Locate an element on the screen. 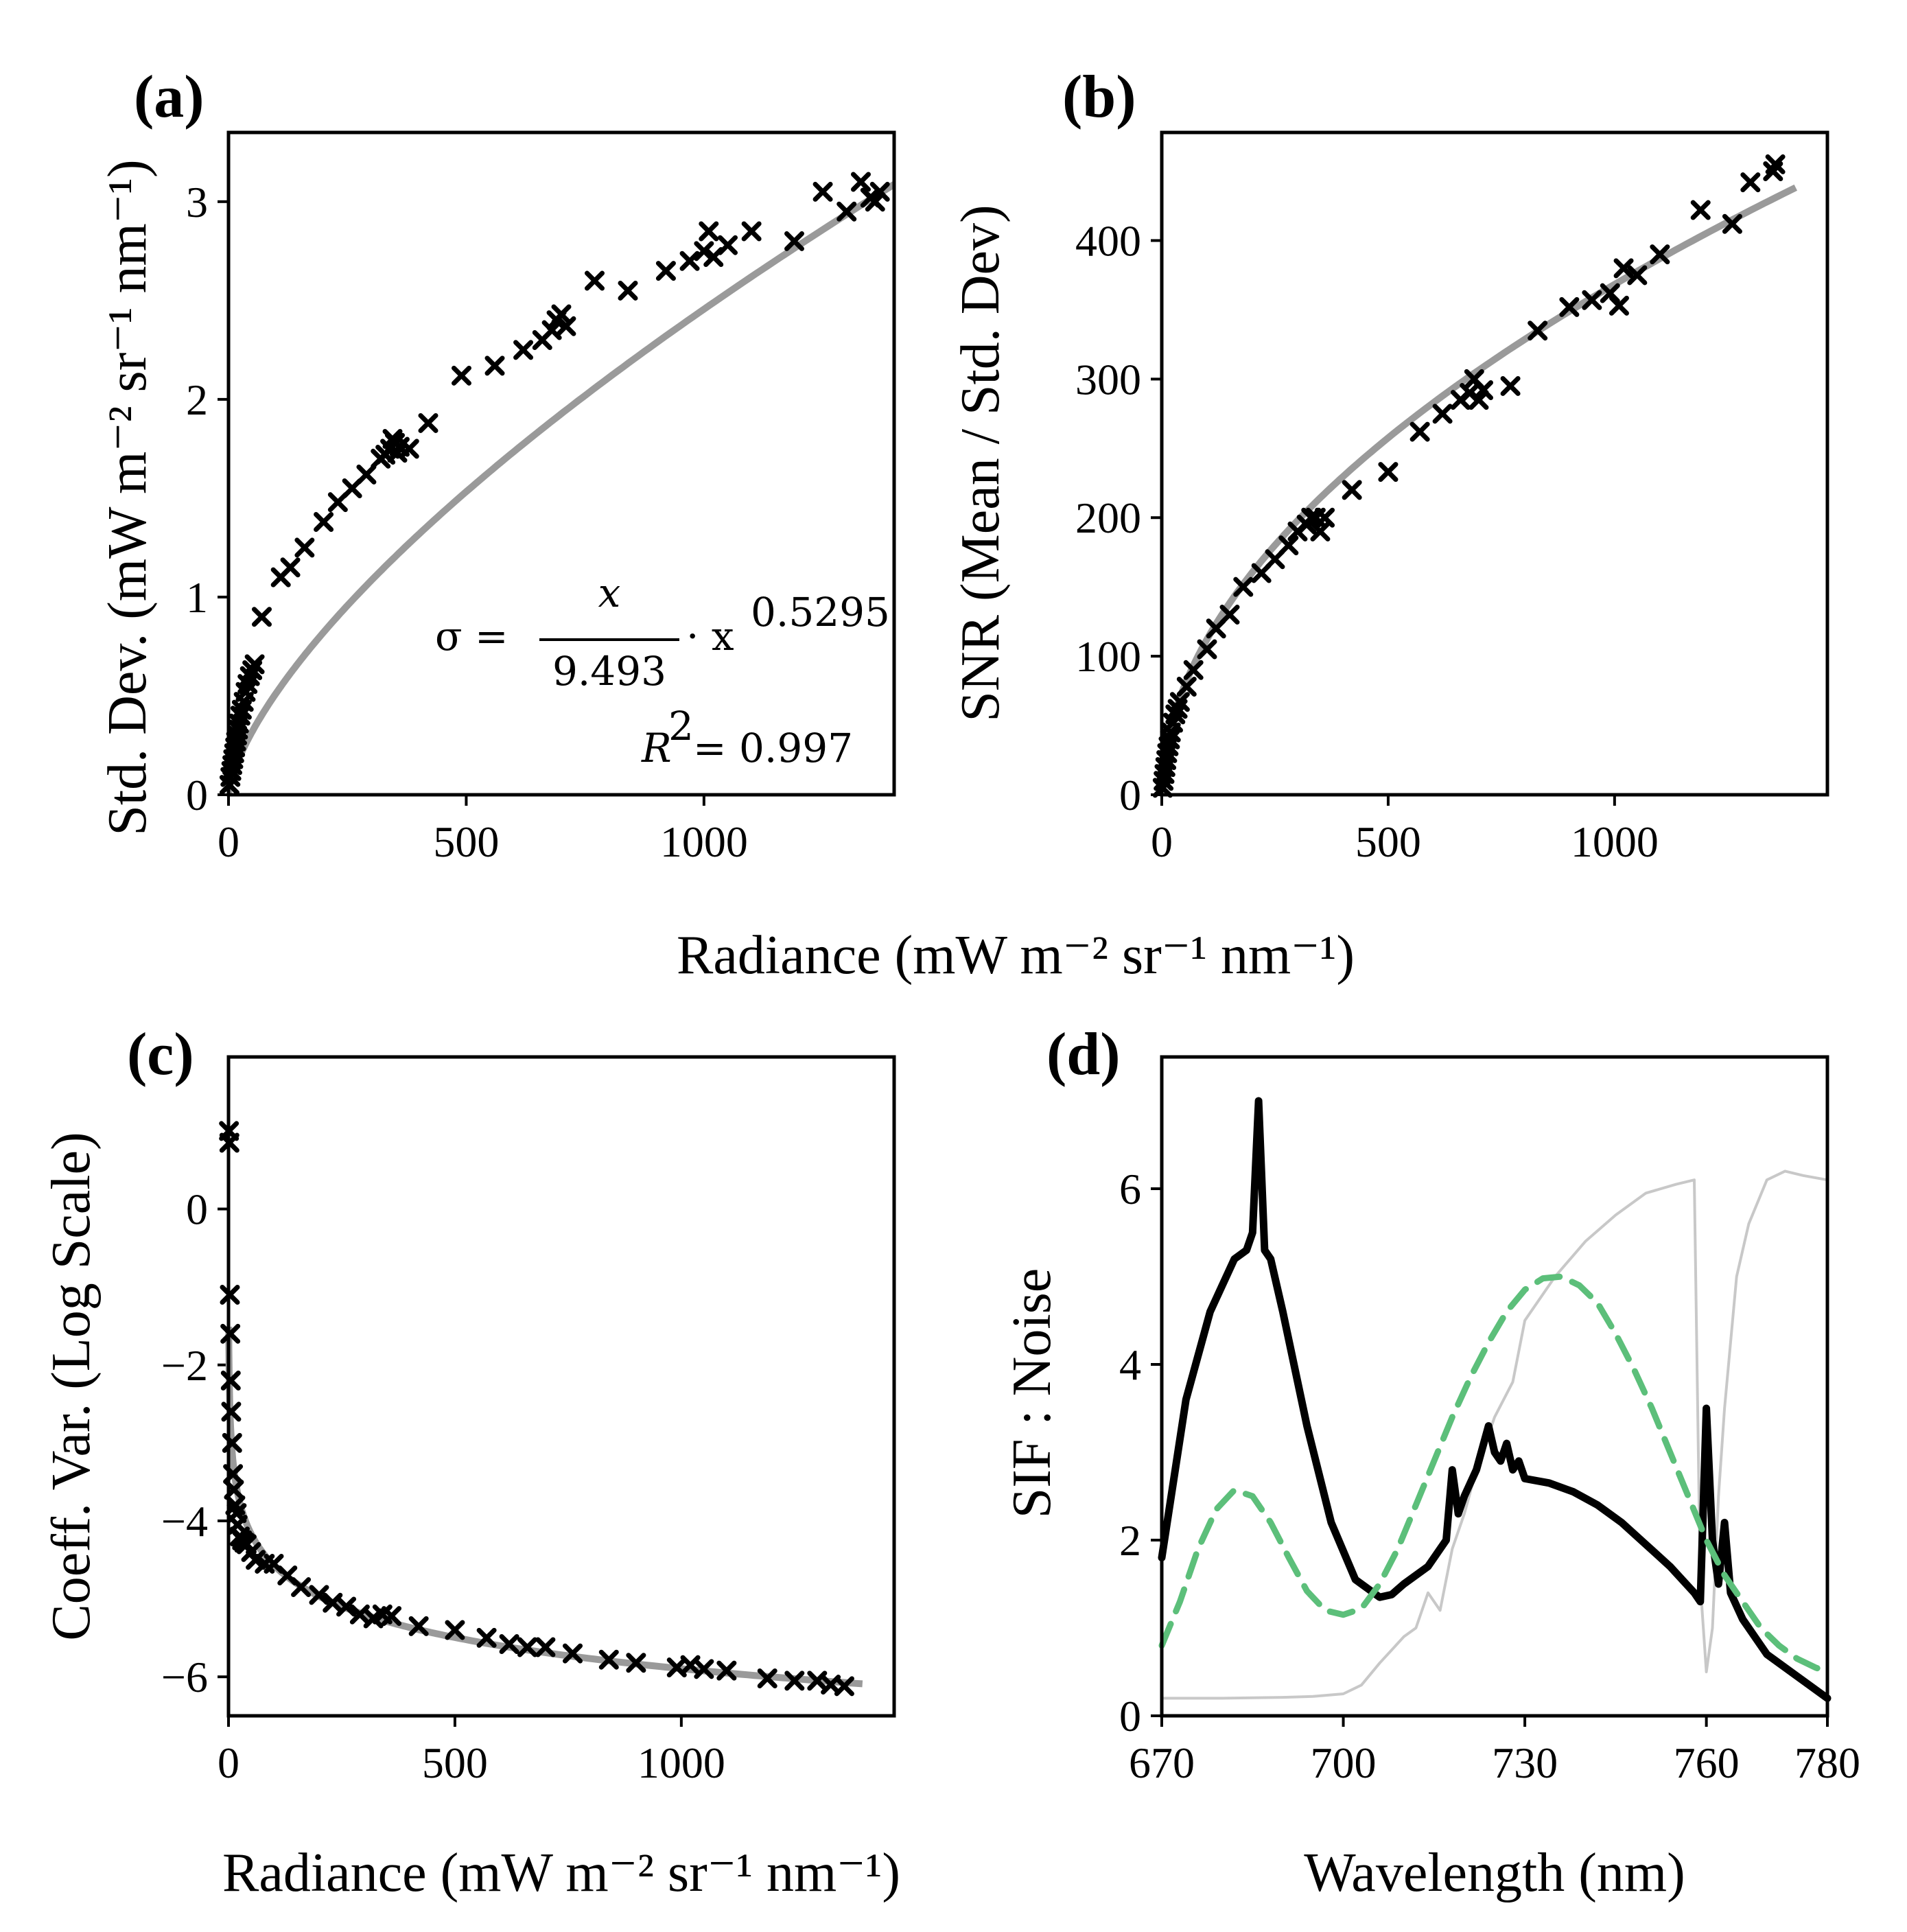 The width and height of the screenshot is (1907, 1932). panel-d-ytick-label: 6 is located at coordinates (1130, 1189).